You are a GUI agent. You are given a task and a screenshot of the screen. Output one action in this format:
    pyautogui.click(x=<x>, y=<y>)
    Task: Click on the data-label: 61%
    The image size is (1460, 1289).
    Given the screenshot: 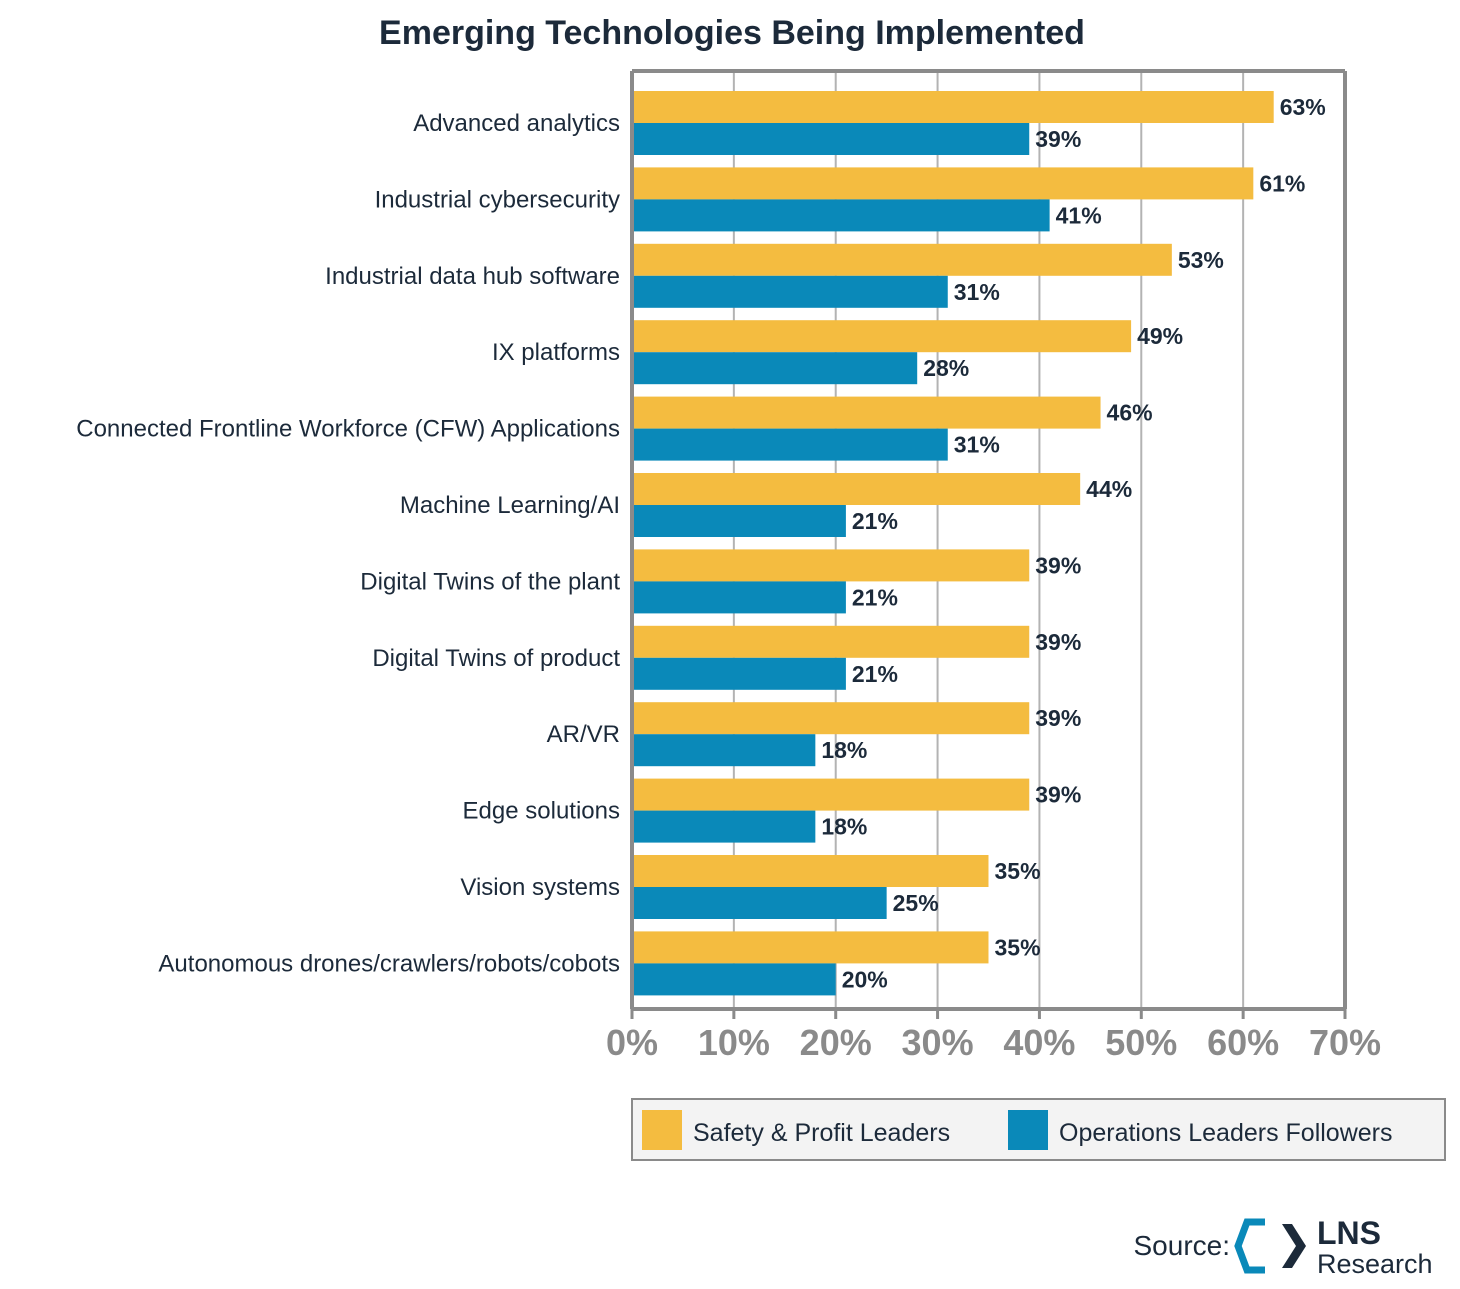 What is the action you would take?
    pyautogui.click(x=1282, y=183)
    